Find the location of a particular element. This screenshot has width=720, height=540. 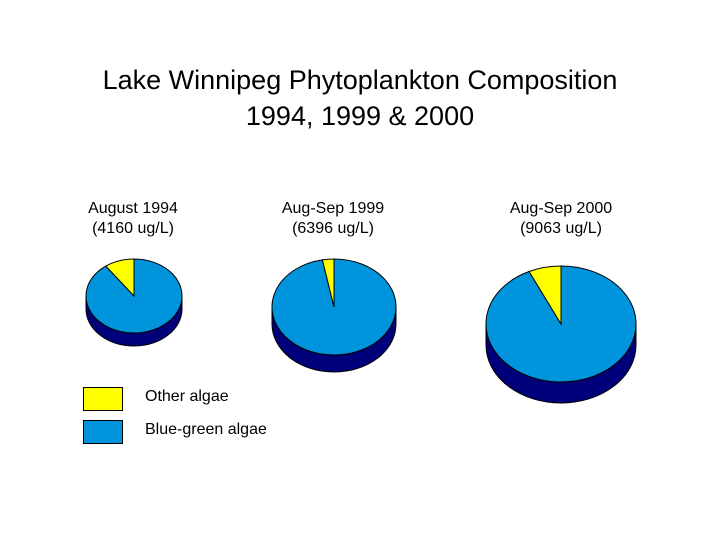

pie-1994-slice-other-algae is located at coordinates (119, 278).